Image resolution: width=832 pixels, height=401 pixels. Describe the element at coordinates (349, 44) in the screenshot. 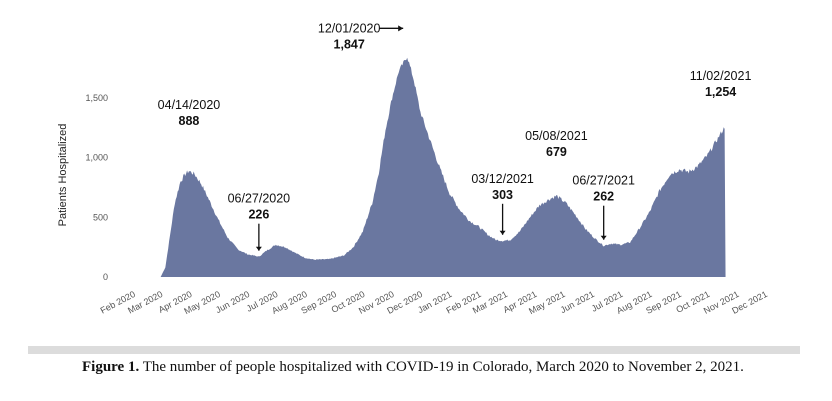

I see `annotation-value: 1,847` at that location.